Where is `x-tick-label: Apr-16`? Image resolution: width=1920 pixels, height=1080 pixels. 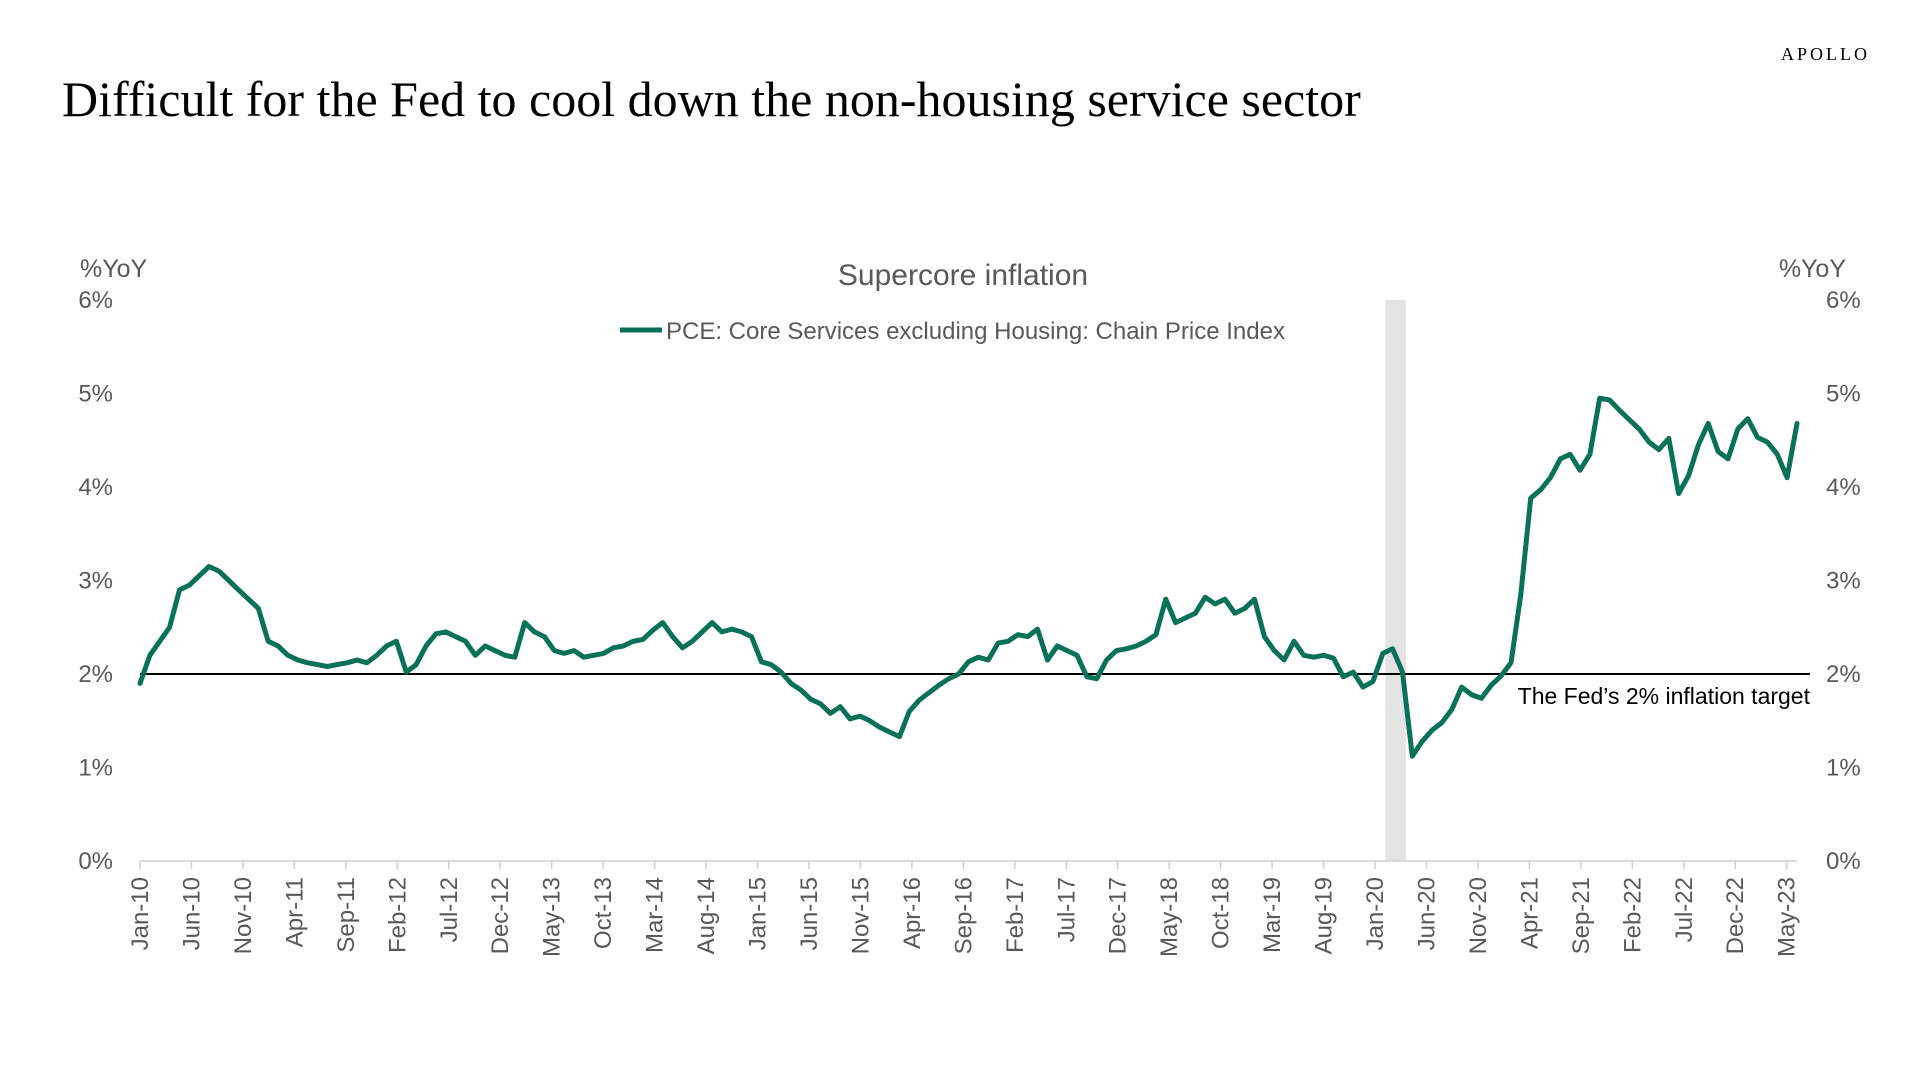
x-tick-label: Apr-16 is located at coordinates (912, 913).